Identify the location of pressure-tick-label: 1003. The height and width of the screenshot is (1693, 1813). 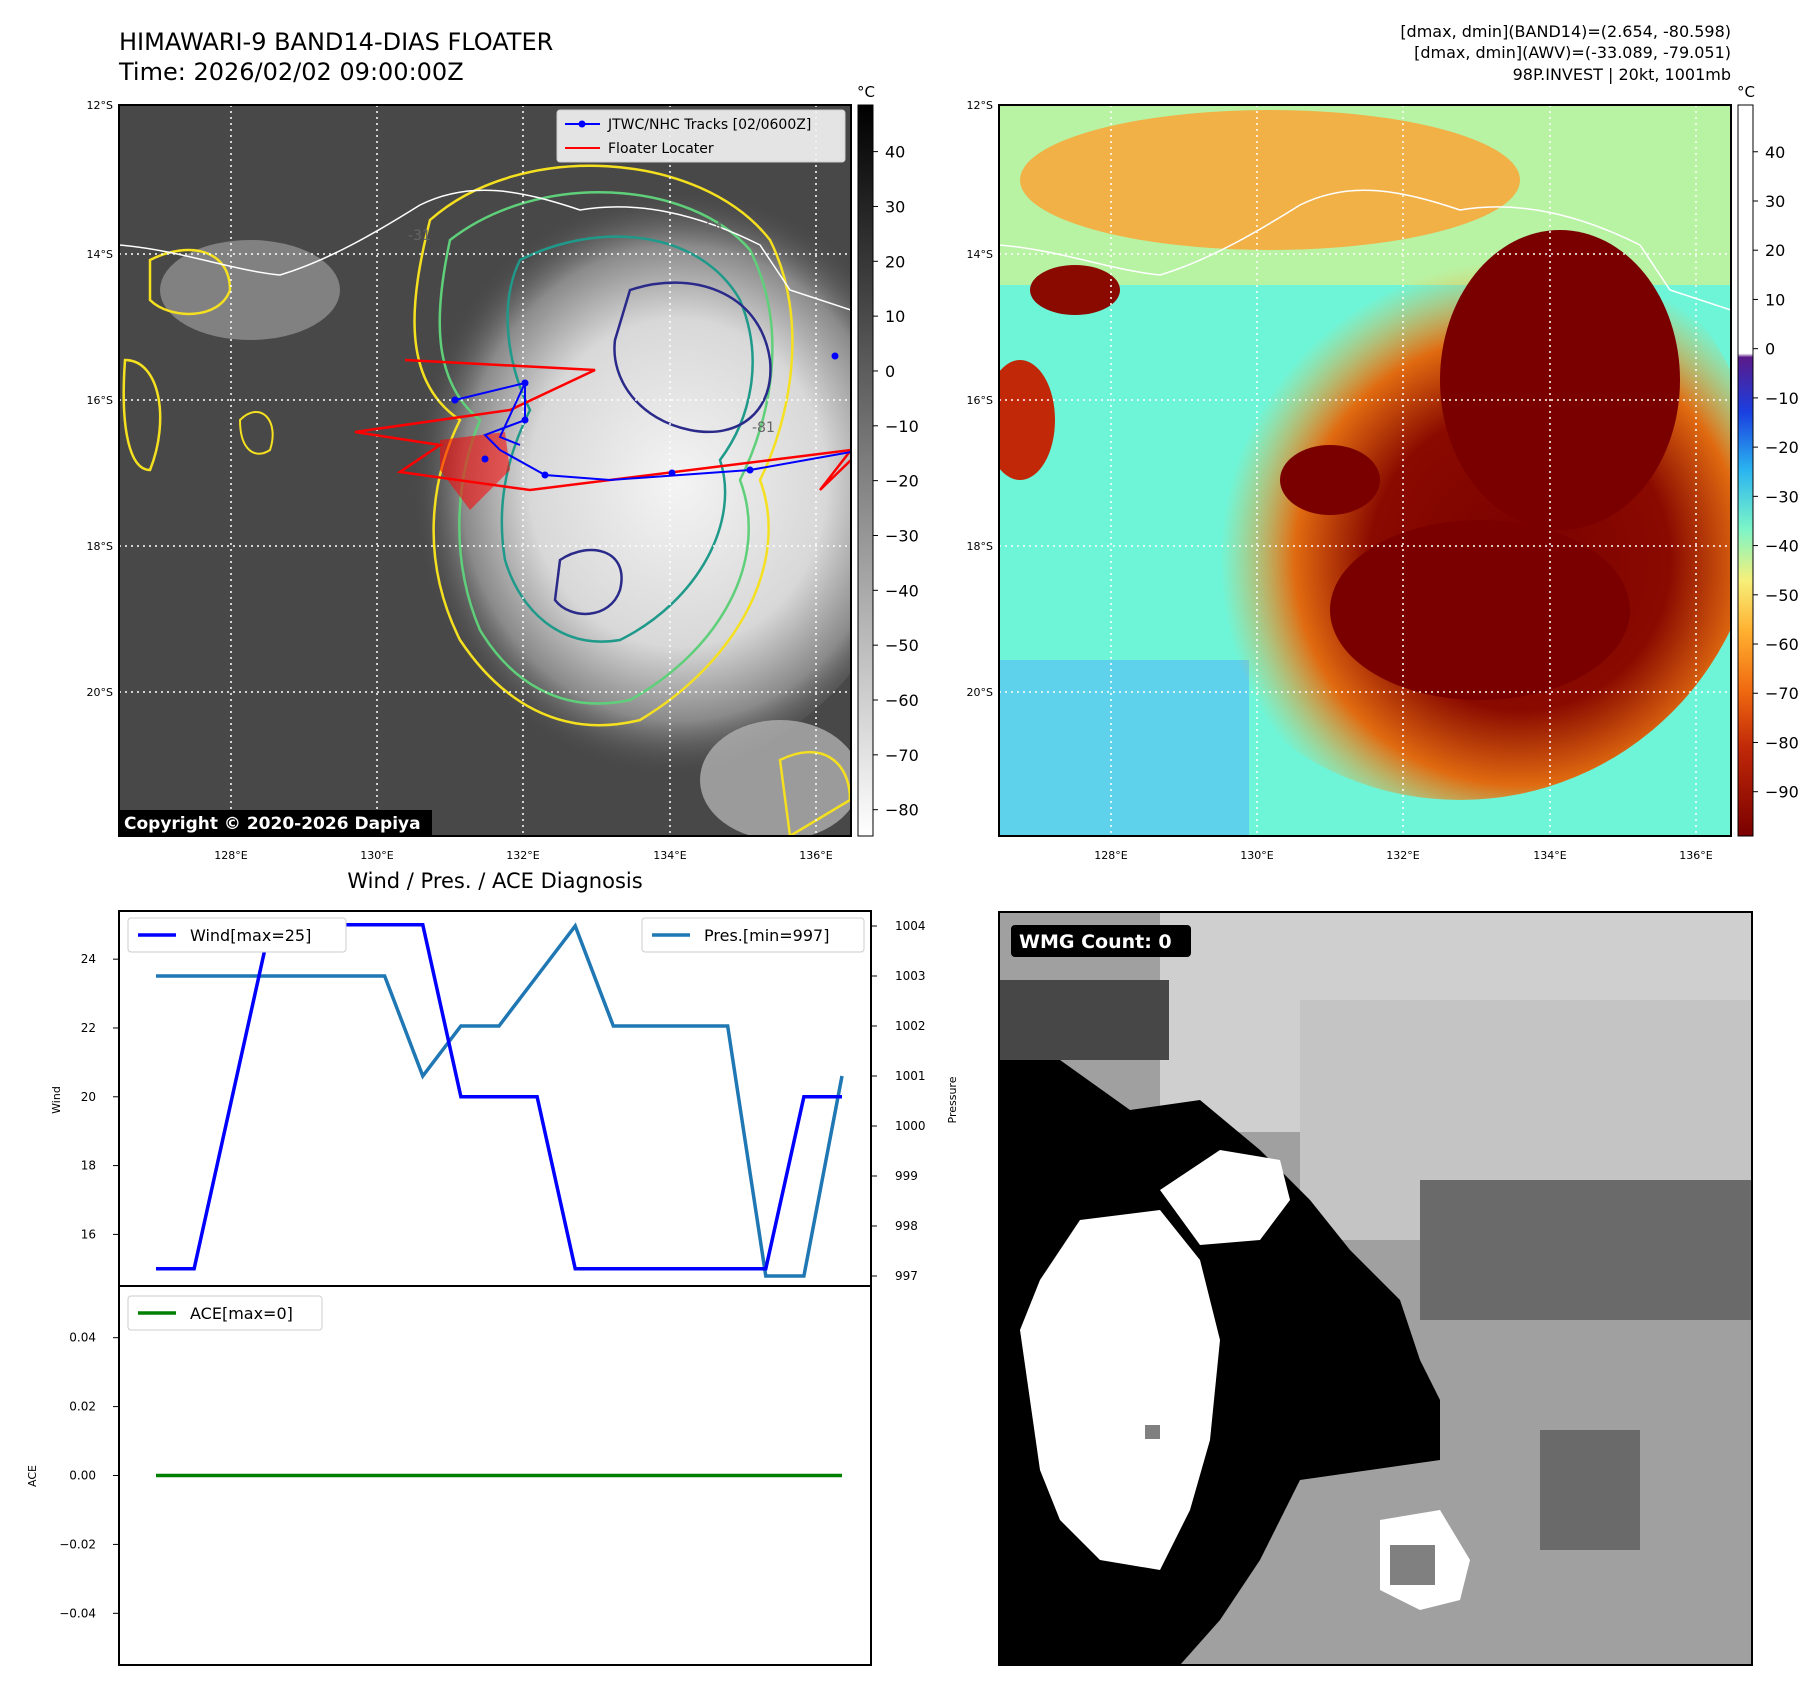
(910, 976).